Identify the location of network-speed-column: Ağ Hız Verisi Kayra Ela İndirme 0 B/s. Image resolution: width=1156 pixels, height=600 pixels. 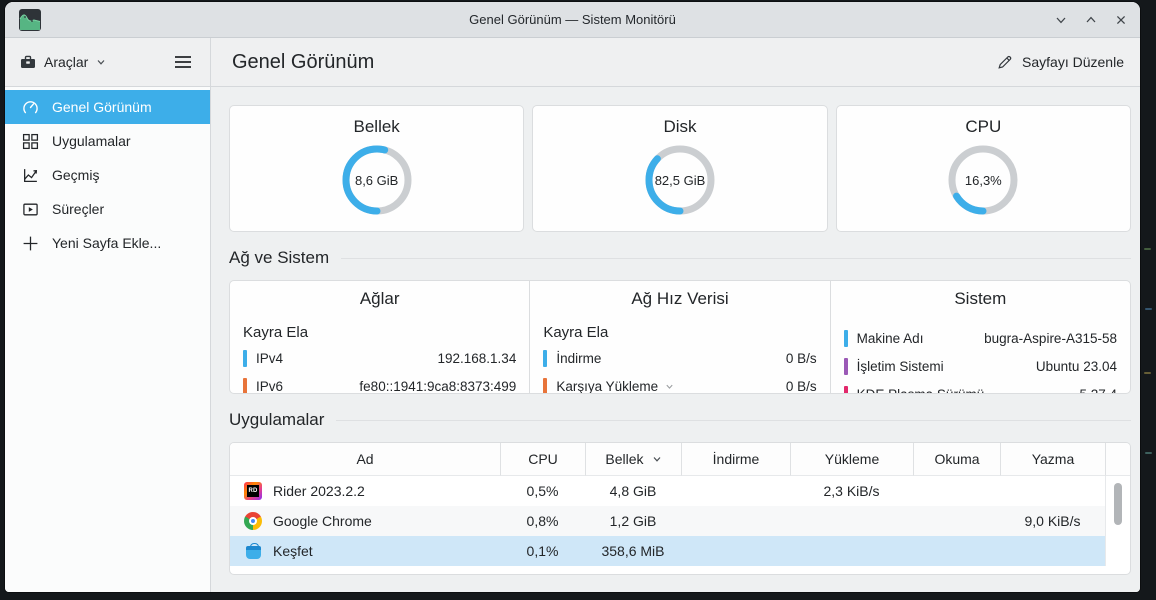
(679, 337).